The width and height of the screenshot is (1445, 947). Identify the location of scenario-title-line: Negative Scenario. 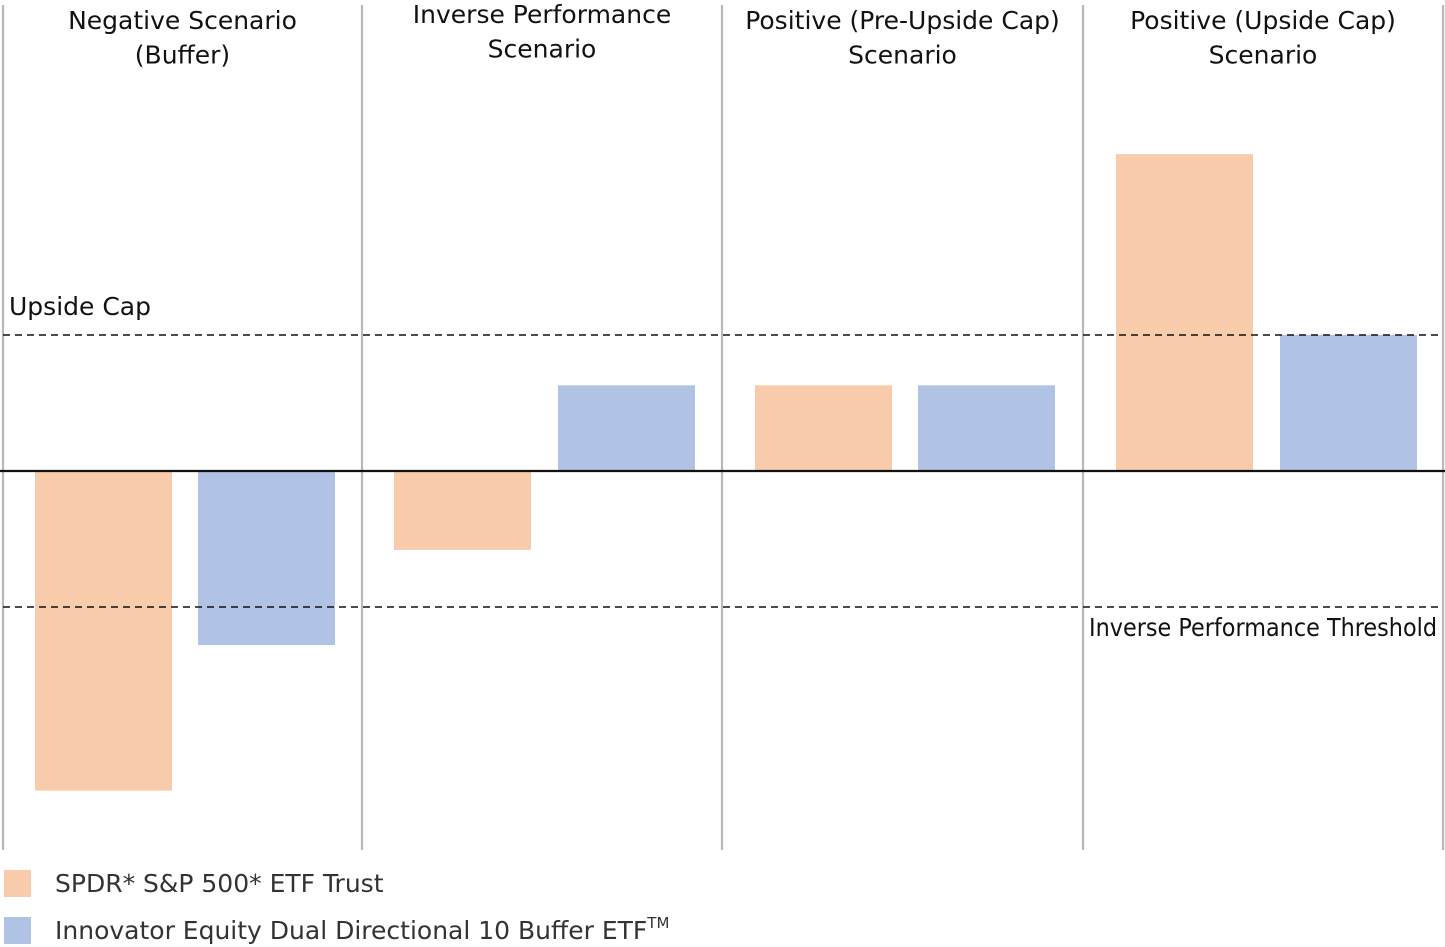
(182, 20).